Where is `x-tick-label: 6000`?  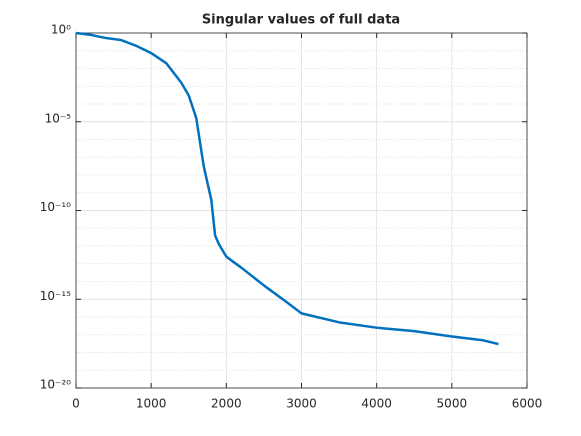
x-tick-label: 6000 is located at coordinates (527, 404).